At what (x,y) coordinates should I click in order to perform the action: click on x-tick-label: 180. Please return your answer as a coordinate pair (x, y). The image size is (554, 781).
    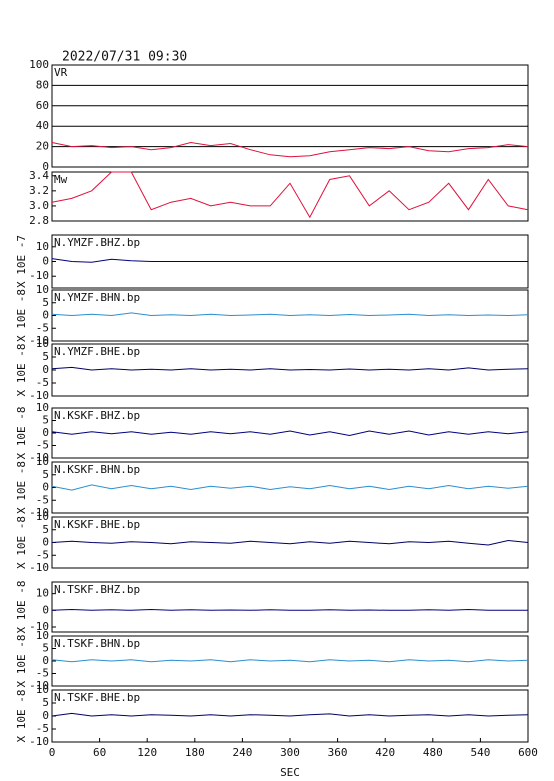
    Looking at the image, I should click on (195, 752).